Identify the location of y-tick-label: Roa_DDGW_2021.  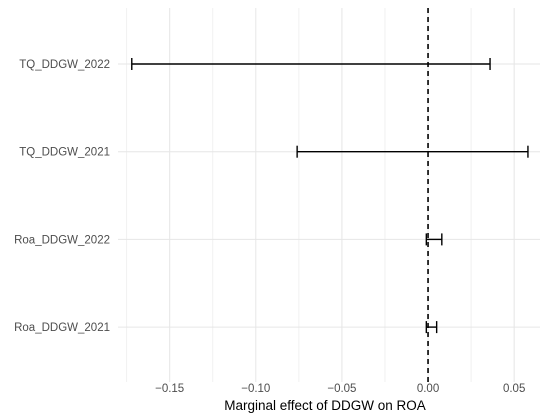
(62, 328).